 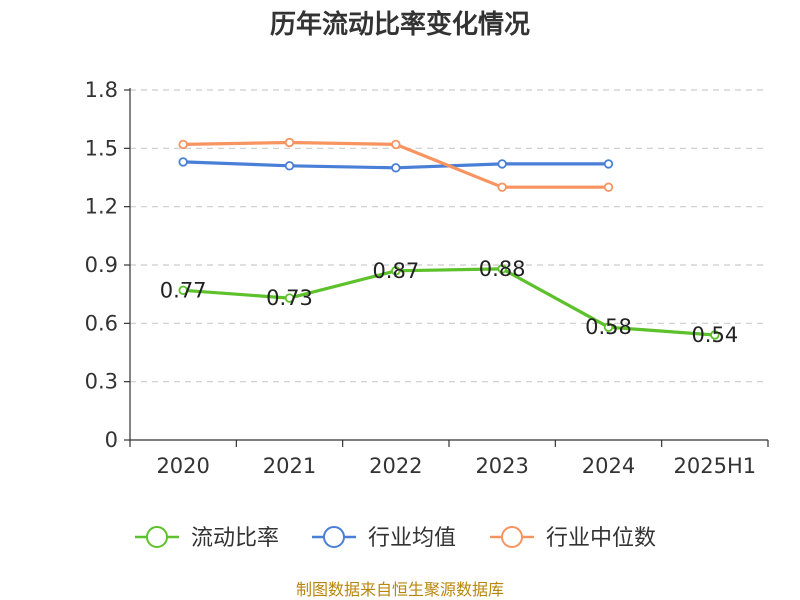 I want to click on x-tick-label: 2024, so click(x=608, y=466).